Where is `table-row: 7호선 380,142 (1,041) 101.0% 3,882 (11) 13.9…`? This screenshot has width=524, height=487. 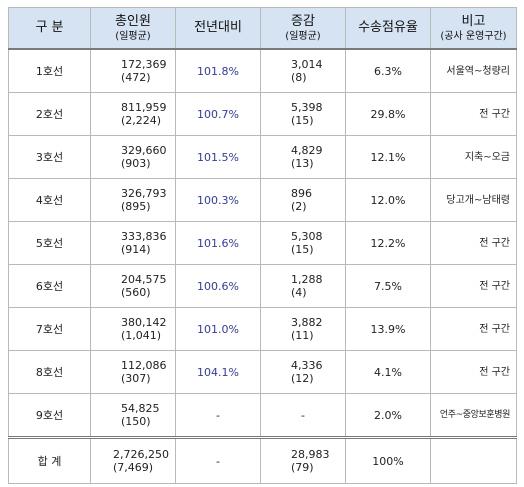
table-row: 7호선 380,142 (1,041) 101.0% 3,882 (11) 13.9… is located at coordinates (262, 329).